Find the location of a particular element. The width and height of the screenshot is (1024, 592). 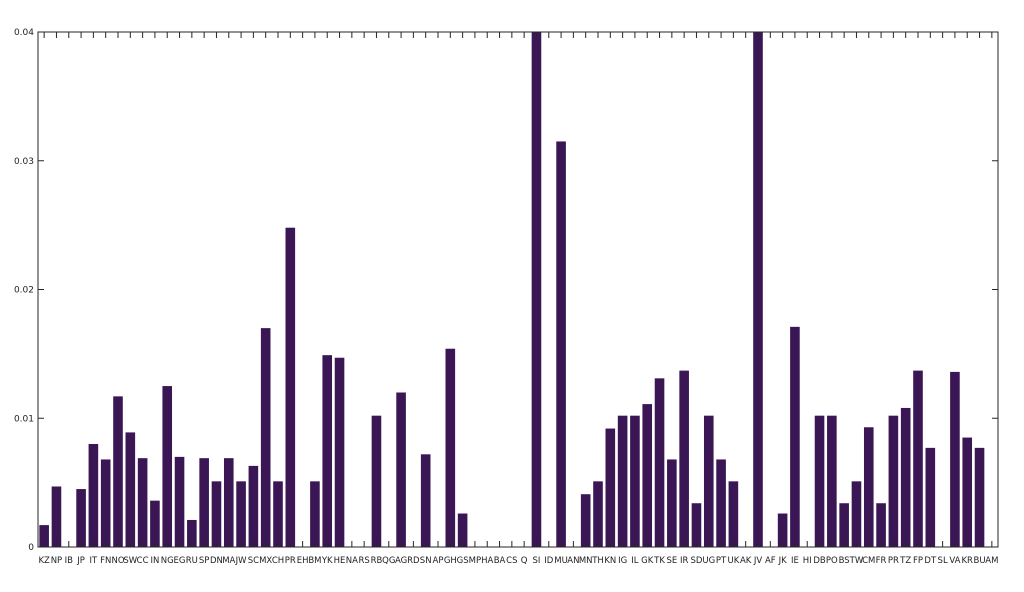

x-tick-label-45: TH is located at coordinates (597, 561).